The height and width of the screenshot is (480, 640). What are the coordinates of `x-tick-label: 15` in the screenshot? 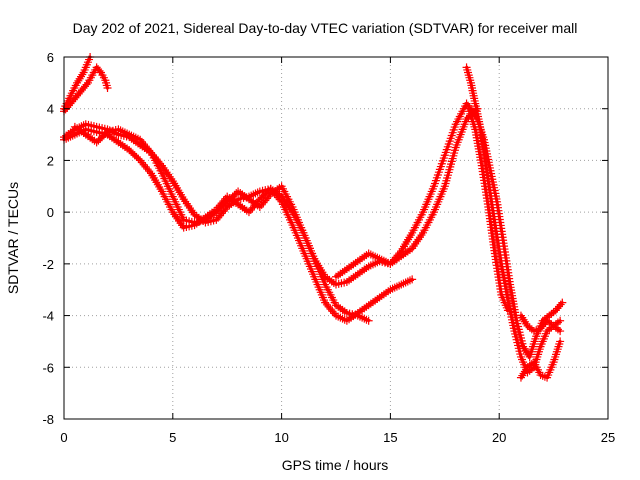 It's located at (390, 437).